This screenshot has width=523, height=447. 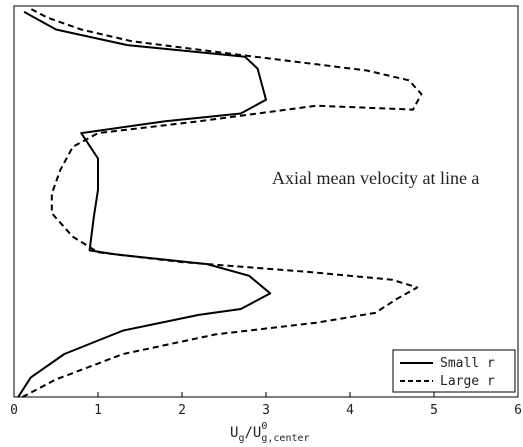 What do you see at coordinates (392, 178) in the screenshot?
I see `annotation-text: Axial mean velocity at line a` at bounding box center [392, 178].